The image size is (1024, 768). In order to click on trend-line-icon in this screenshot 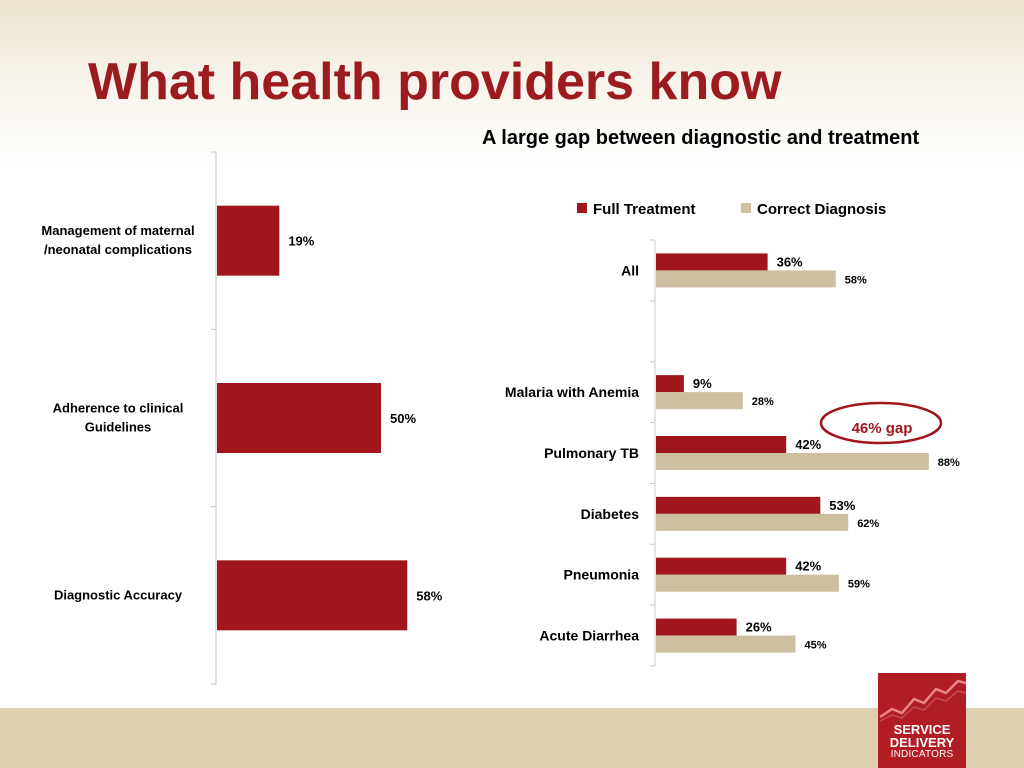, I will do `click(922, 700)`.